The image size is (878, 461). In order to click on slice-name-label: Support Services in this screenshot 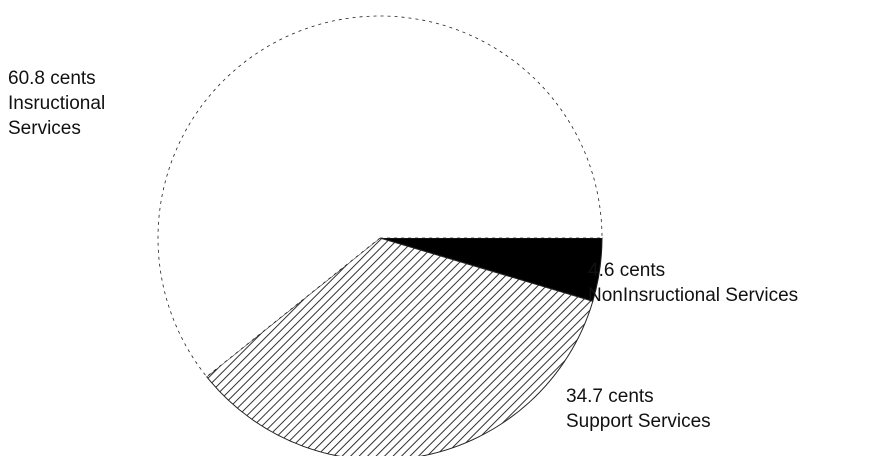, I will do `click(638, 421)`.